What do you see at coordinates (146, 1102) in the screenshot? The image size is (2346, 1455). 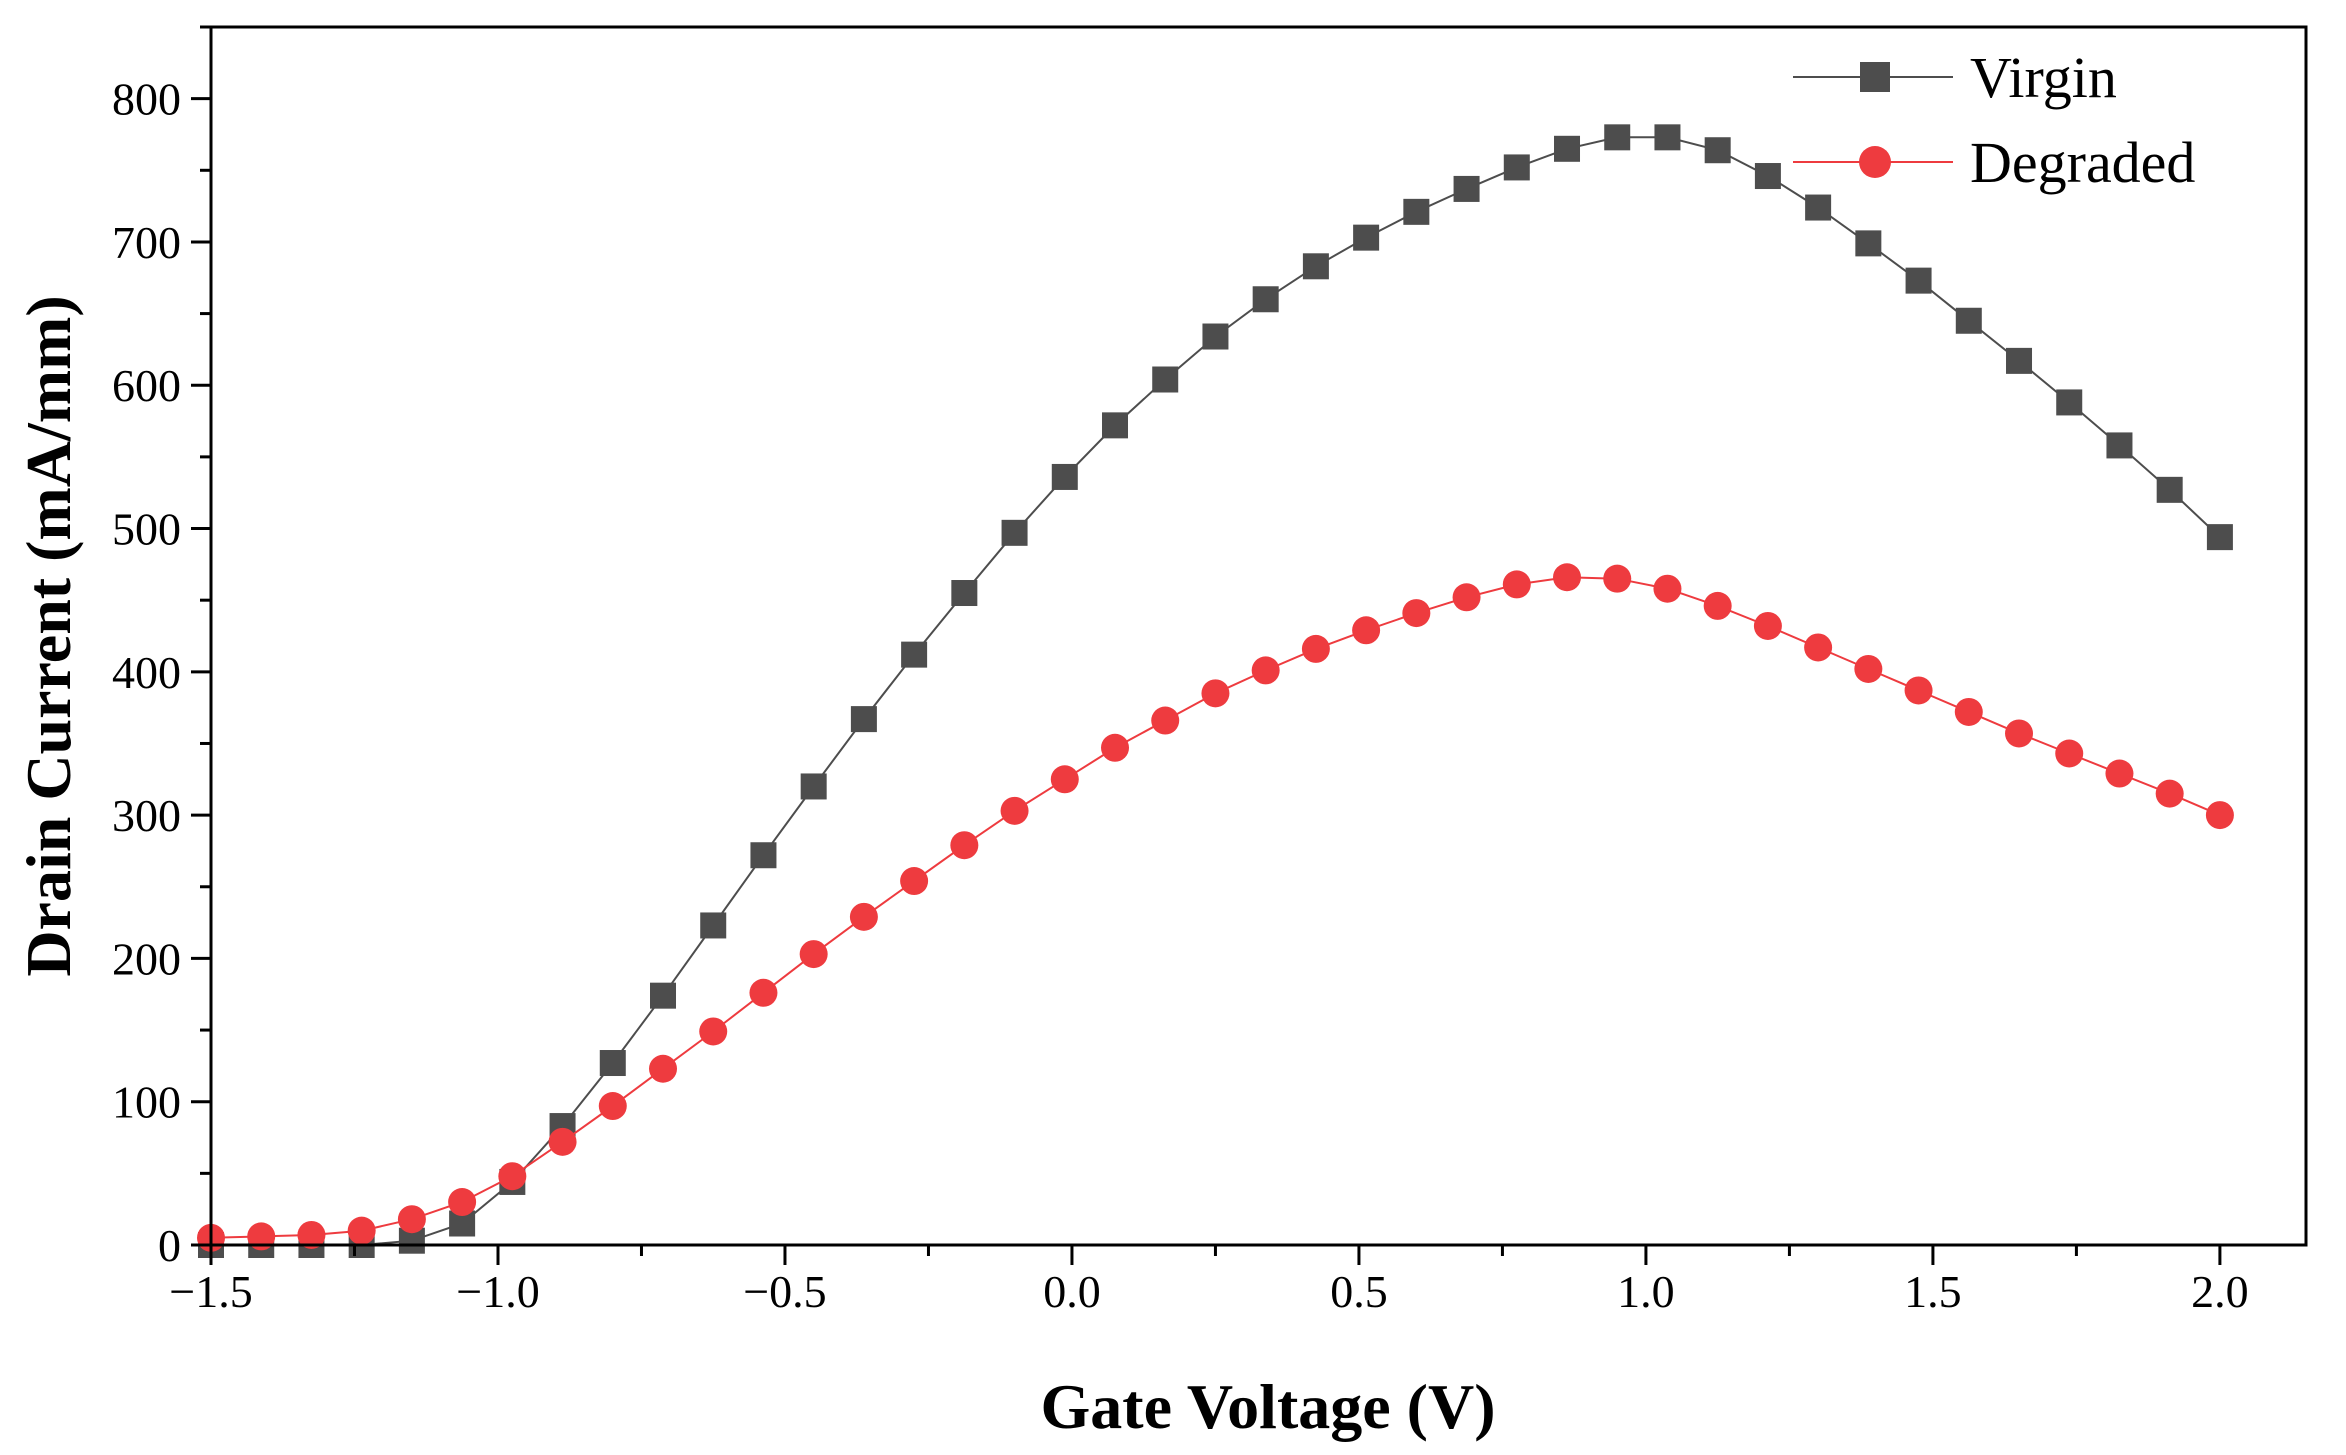 I see `y-tick-label: 100` at bounding box center [146, 1102].